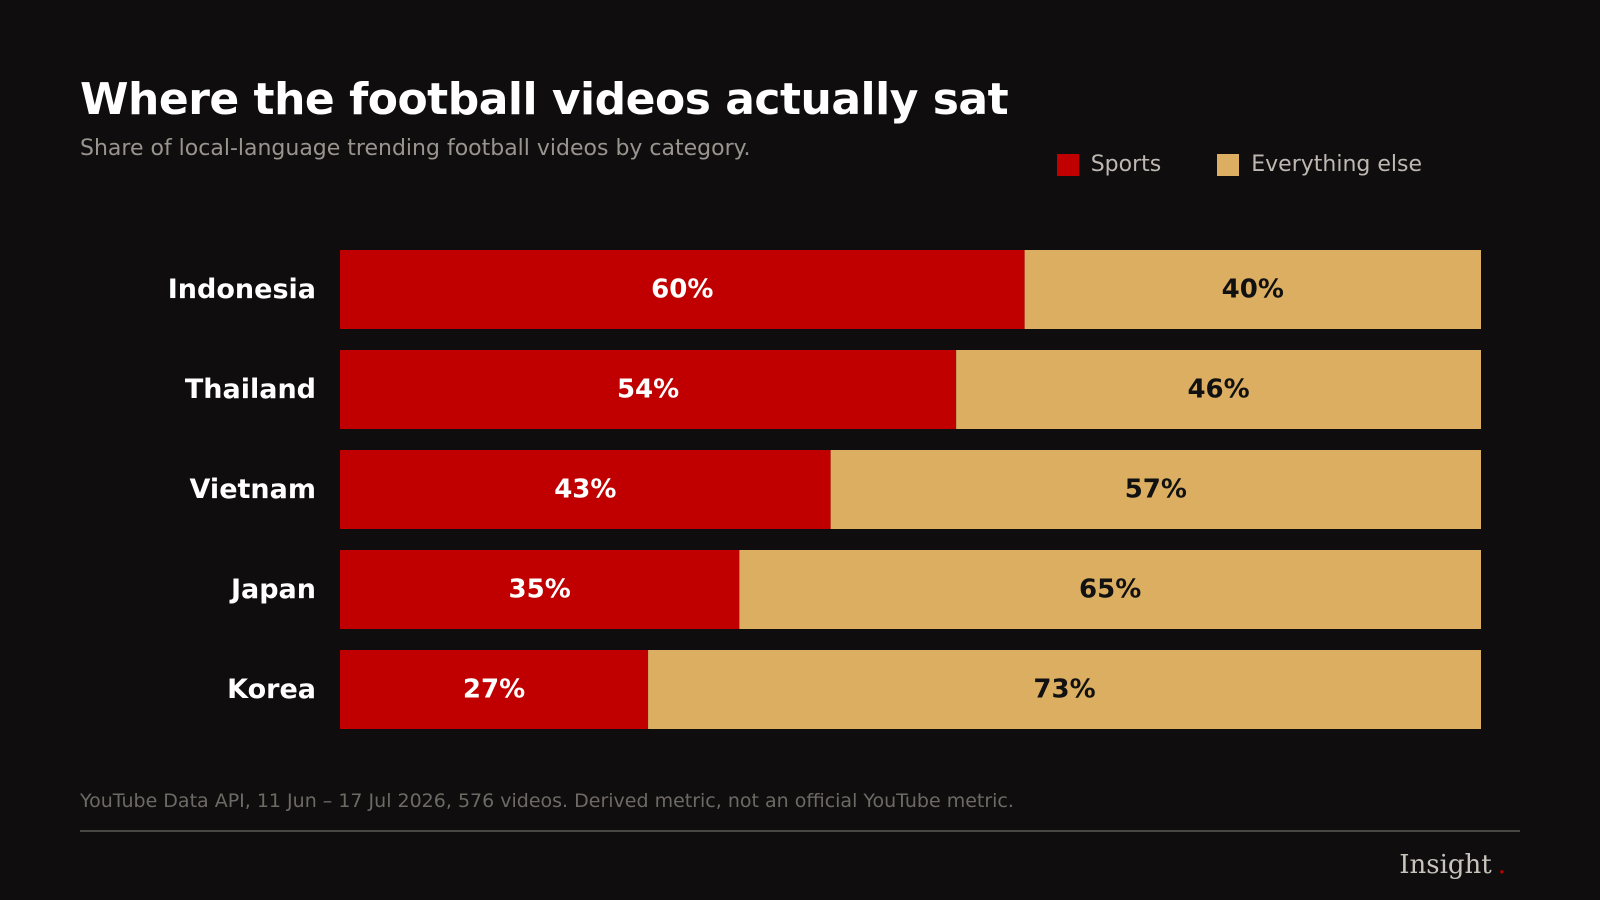 This screenshot has height=900, width=1600. I want to click on legend-swatch-sports, so click(1067, 165).